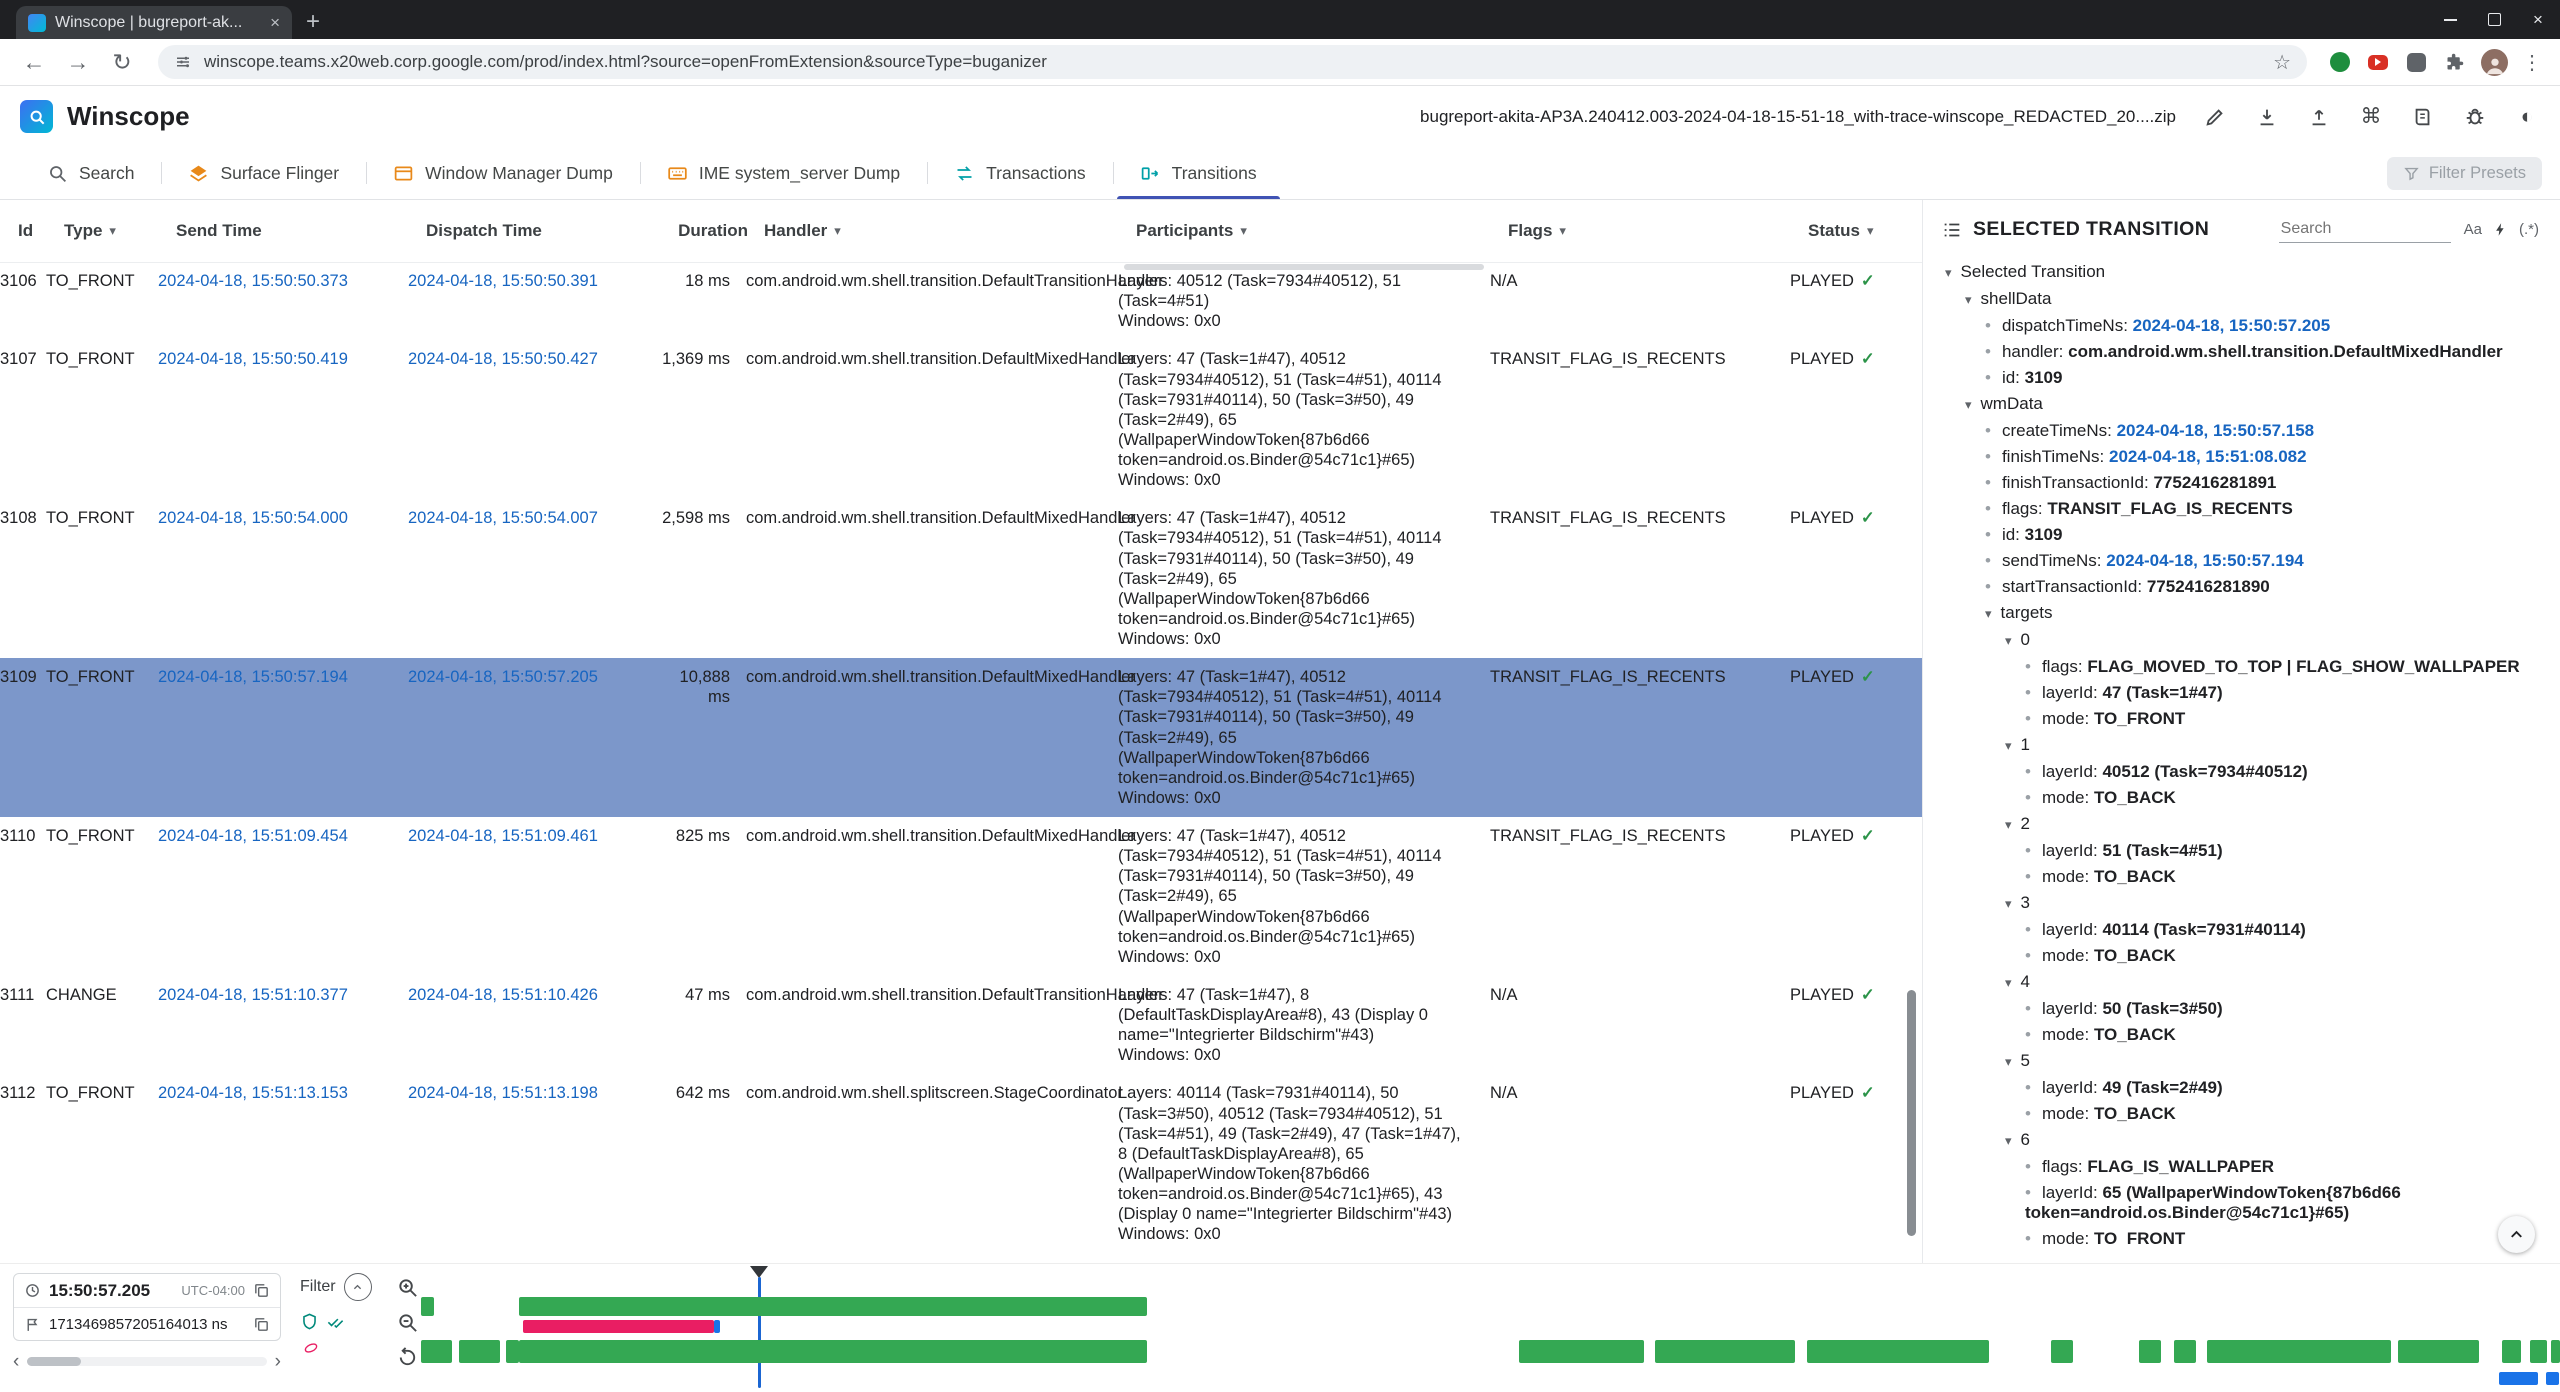 The width and height of the screenshot is (2560, 1392). I want to click on timestamp-link: 2024-04-18, 15:50:57.194, so click(253, 677).